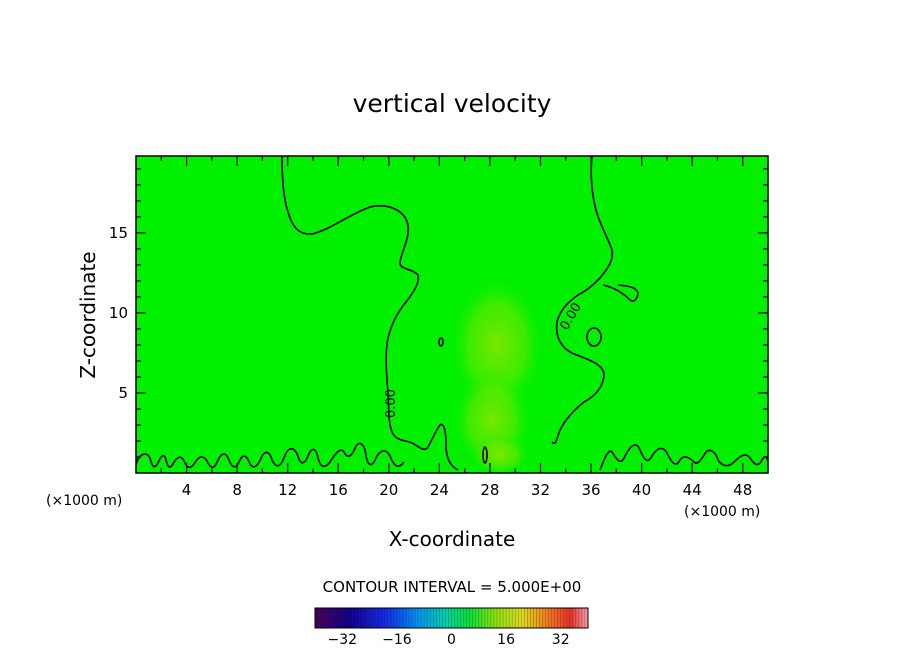  I want to click on x-tick-label: 44, so click(692, 490).